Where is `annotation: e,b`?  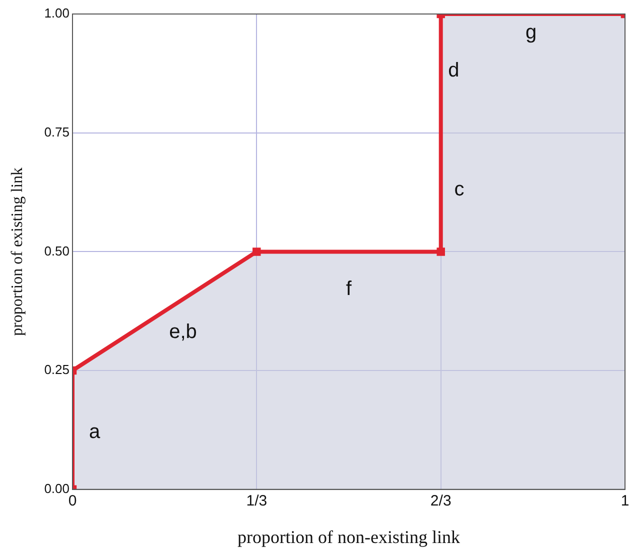 annotation: e,b is located at coordinates (183, 332).